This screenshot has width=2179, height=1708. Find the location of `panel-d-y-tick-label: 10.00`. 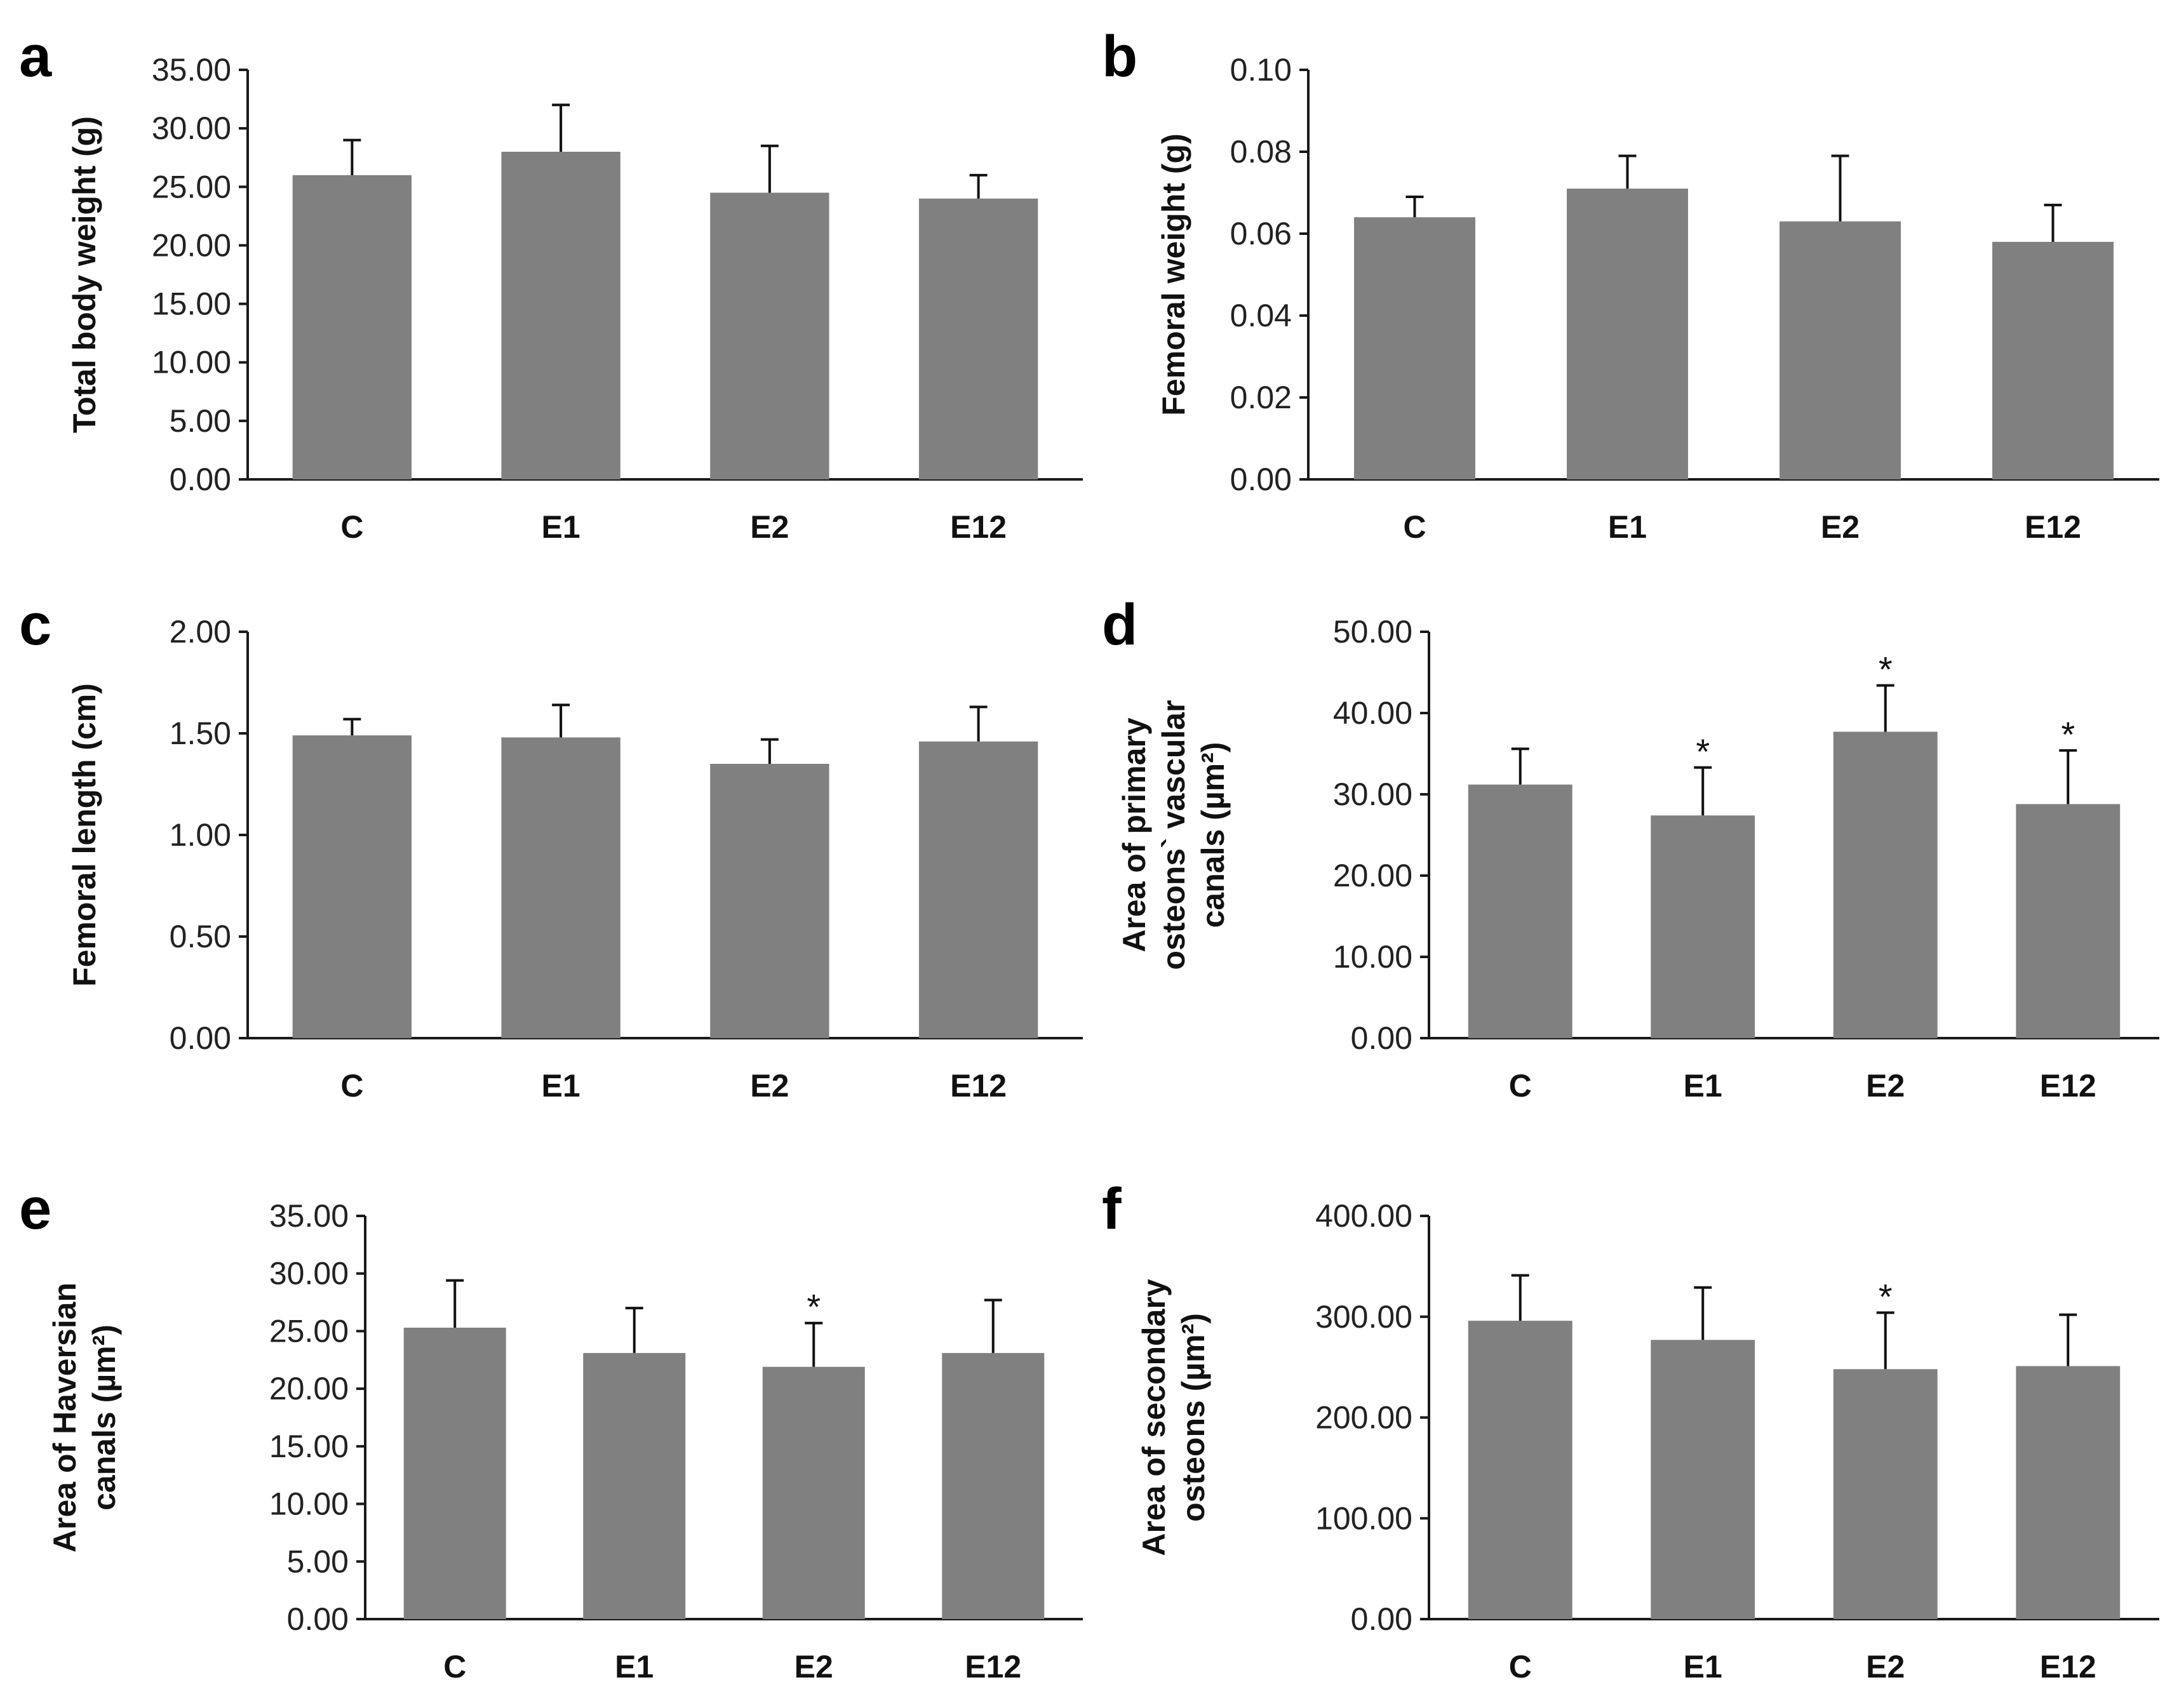

panel-d-y-tick-label: 10.00 is located at coordinates (1372, 957).